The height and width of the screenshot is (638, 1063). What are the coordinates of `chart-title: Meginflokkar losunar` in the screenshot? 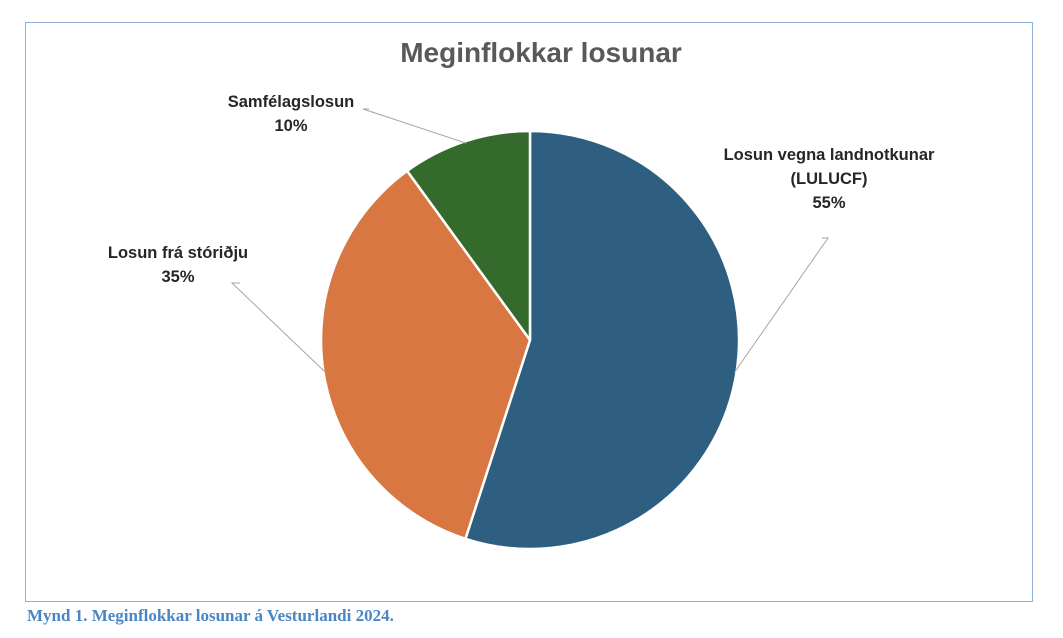 It's located at (541, 52).